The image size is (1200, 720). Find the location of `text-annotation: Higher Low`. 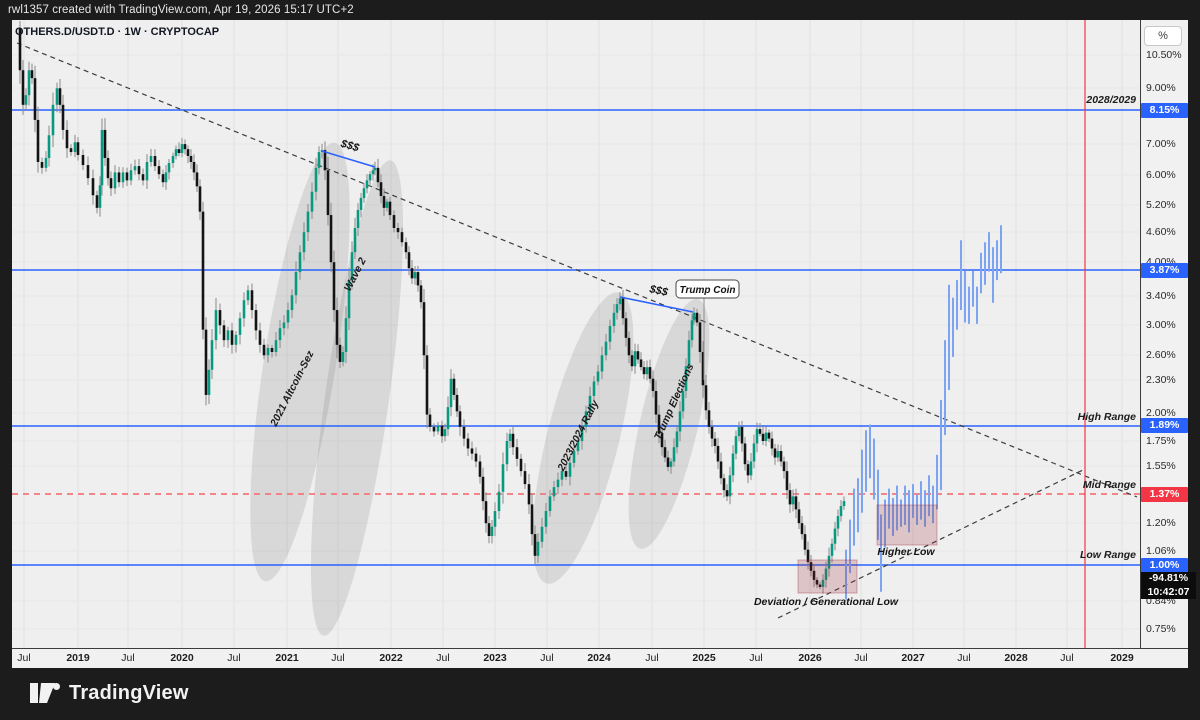

text-annotation: Higher Low is located at coordinates (906, 552).